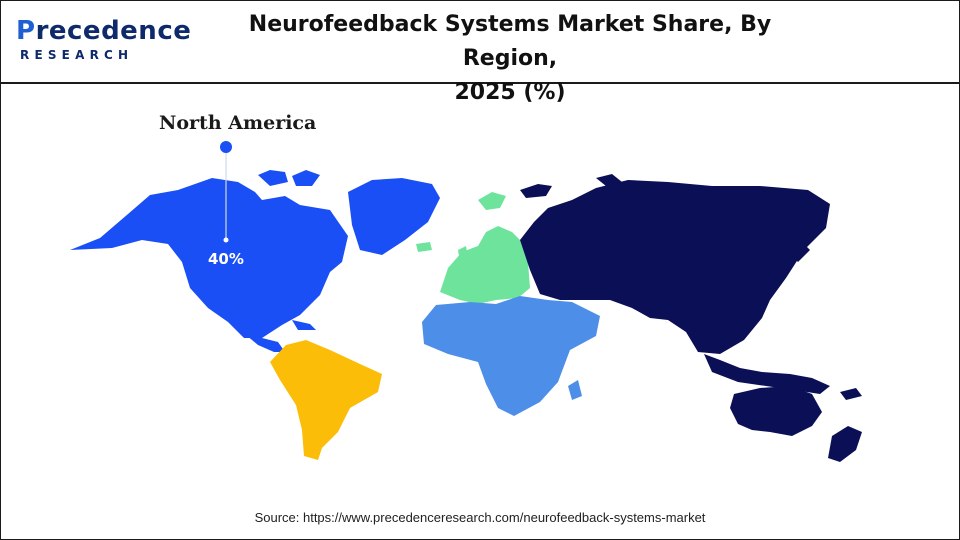  I want to click on title-line-2: 2025 (%), so click(510, 92).